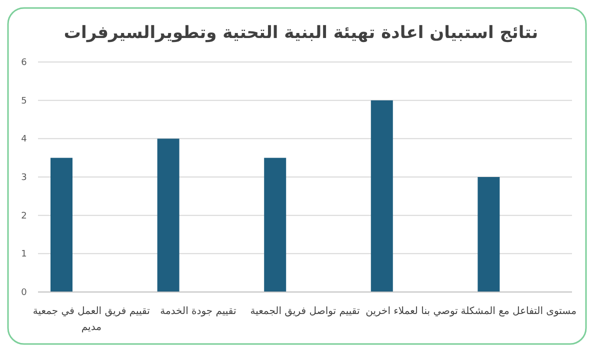 Image resolution: width=602 pixels, height=362 pixels. What do you see at coordinates (24, 216) in the screenshot?
I see `y-tick-label: 2` at bounding box center [24, 216].